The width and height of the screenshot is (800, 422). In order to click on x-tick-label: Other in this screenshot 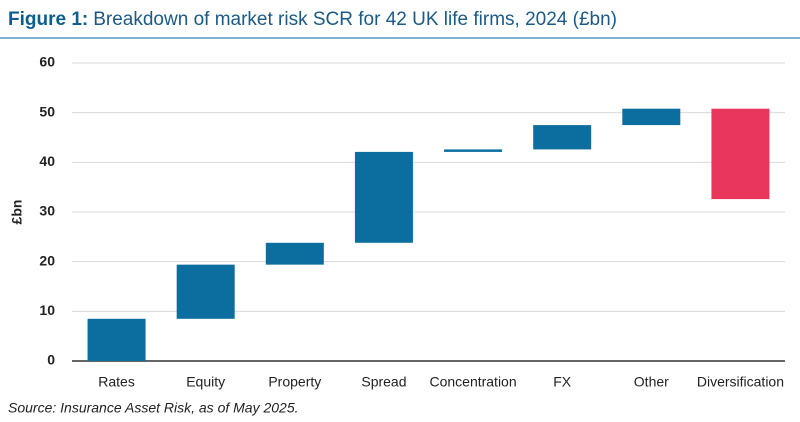, I will do `click(651, 382)`.